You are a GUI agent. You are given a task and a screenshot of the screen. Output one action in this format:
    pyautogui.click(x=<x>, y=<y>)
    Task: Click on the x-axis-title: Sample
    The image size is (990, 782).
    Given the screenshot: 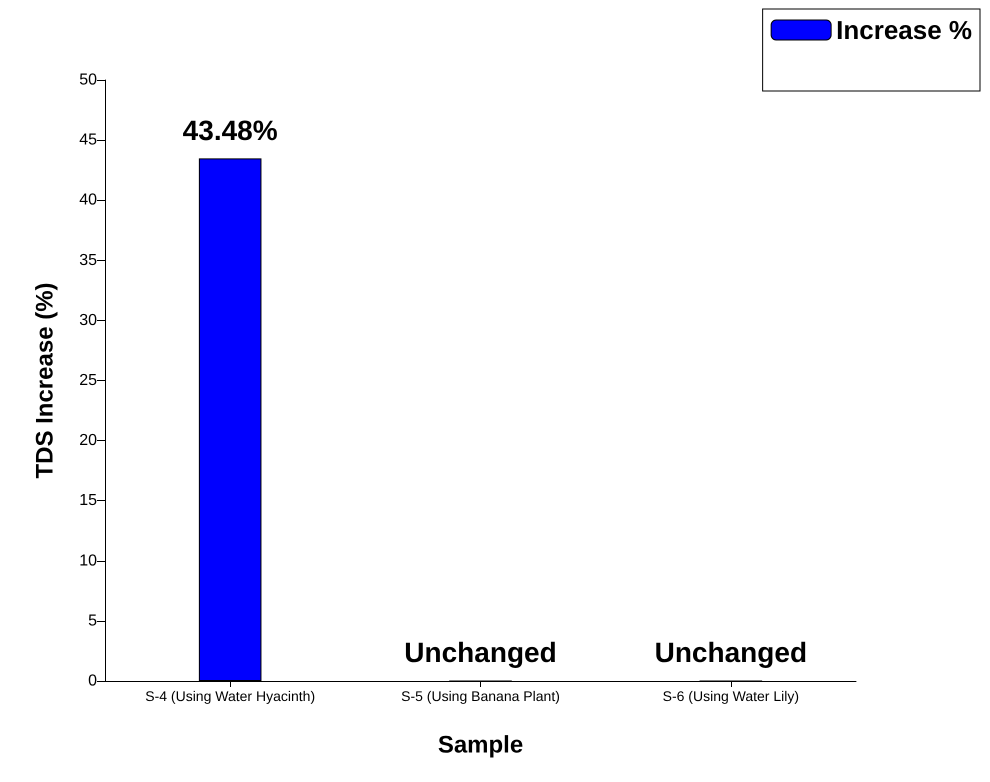 What is the action you would take?
    pyautogui.click(x=481, y=745)
    